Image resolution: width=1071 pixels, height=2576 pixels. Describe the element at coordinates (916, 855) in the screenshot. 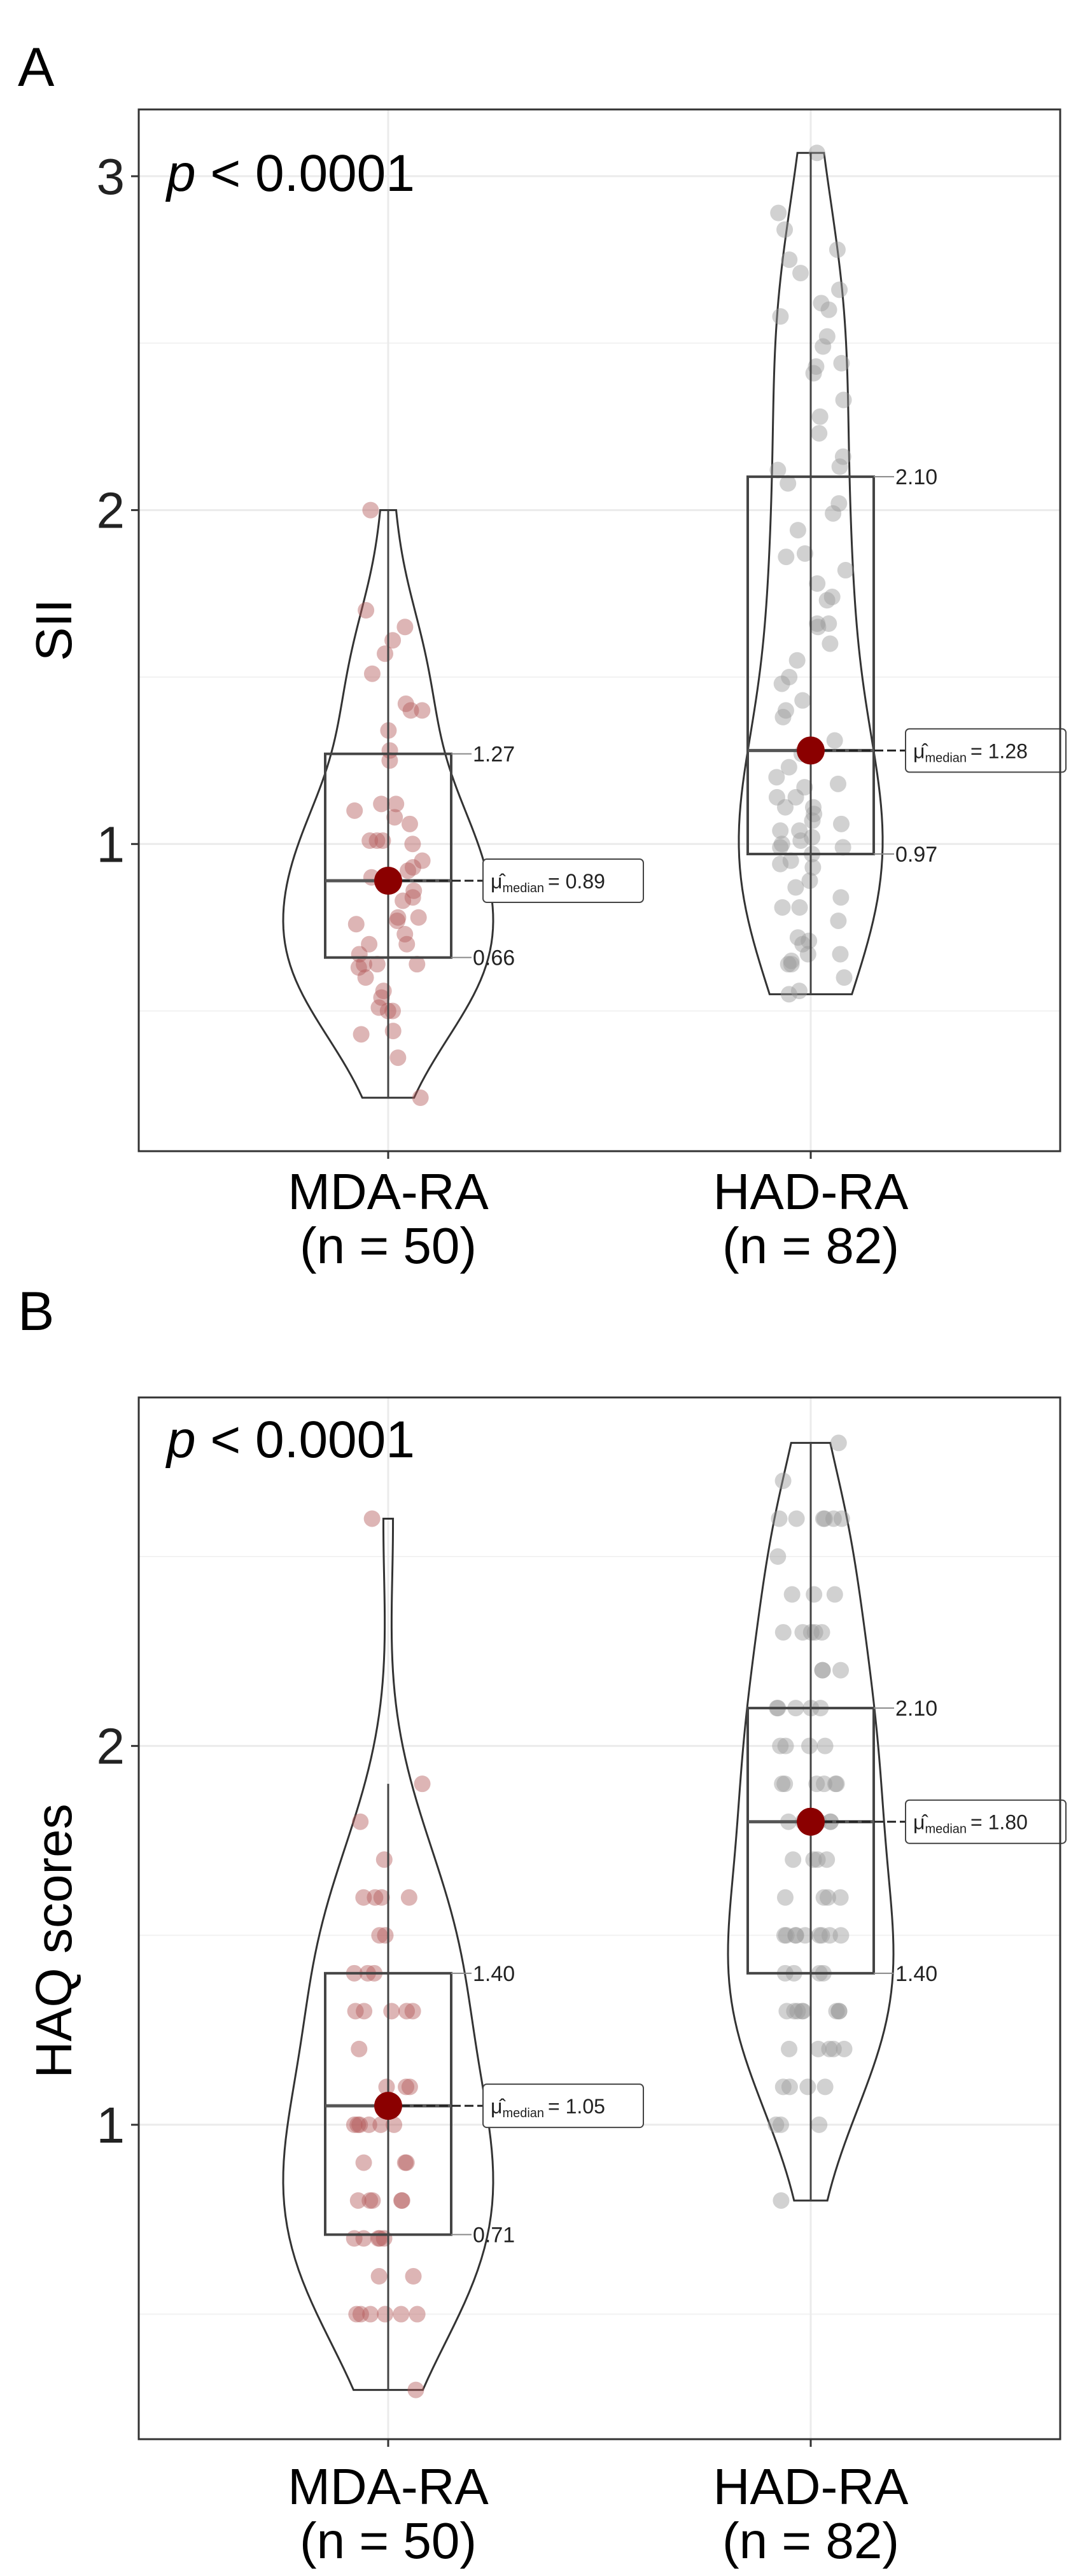

I see `q1-label: 0.97` at that location.